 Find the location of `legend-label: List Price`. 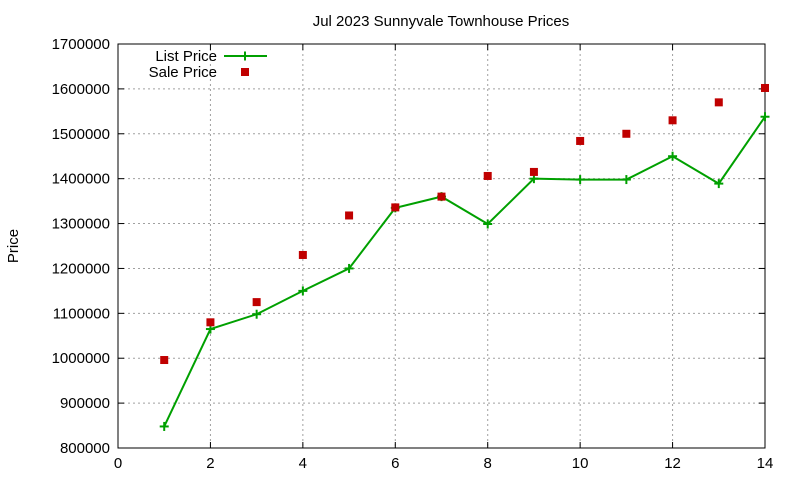

legend-label: List Price is located at coordinates (186, 56).